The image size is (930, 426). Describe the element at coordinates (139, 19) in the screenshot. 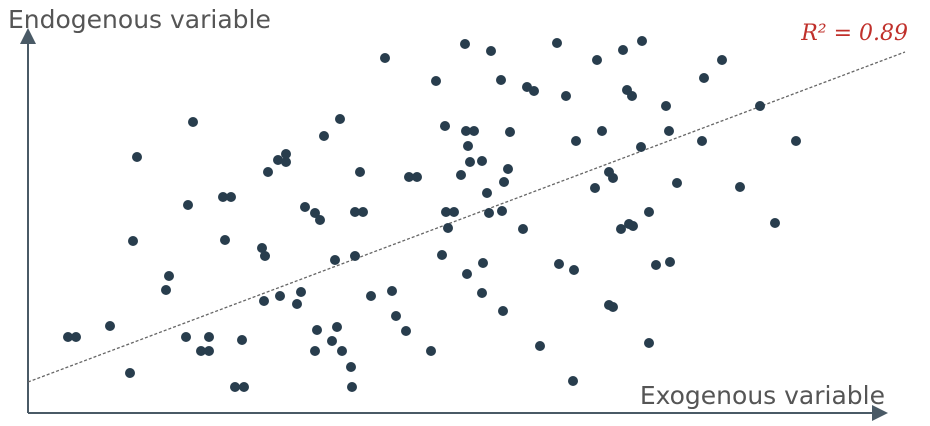

I see `y-axis-label: Endogenous variable` at that location.